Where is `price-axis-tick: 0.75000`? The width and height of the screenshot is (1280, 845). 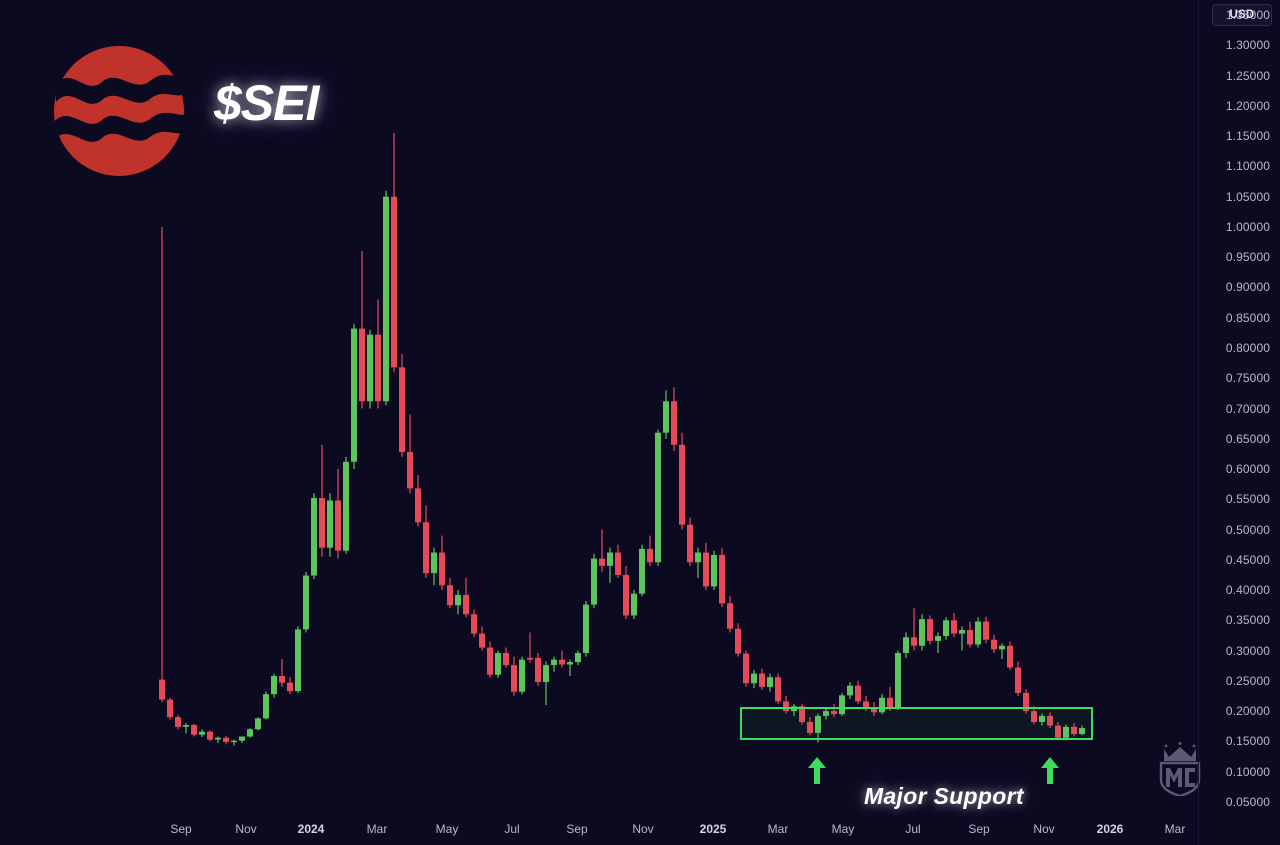 price-axis-tick: 0.75000 is located at coordinates (1247, 378).